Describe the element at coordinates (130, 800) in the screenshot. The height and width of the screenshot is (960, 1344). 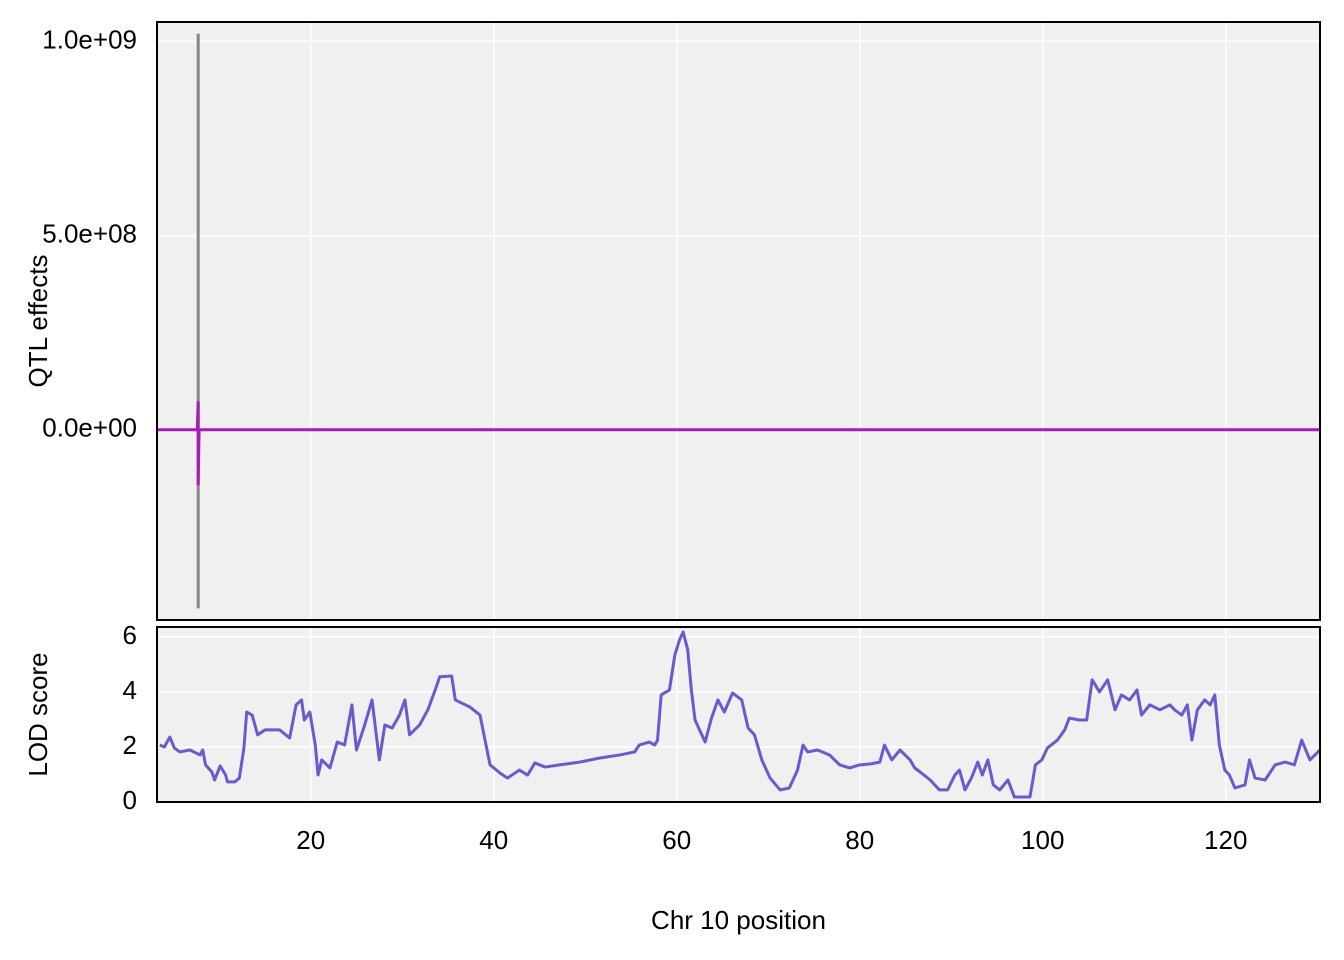
I see `y-tick-label: 0` at that location.